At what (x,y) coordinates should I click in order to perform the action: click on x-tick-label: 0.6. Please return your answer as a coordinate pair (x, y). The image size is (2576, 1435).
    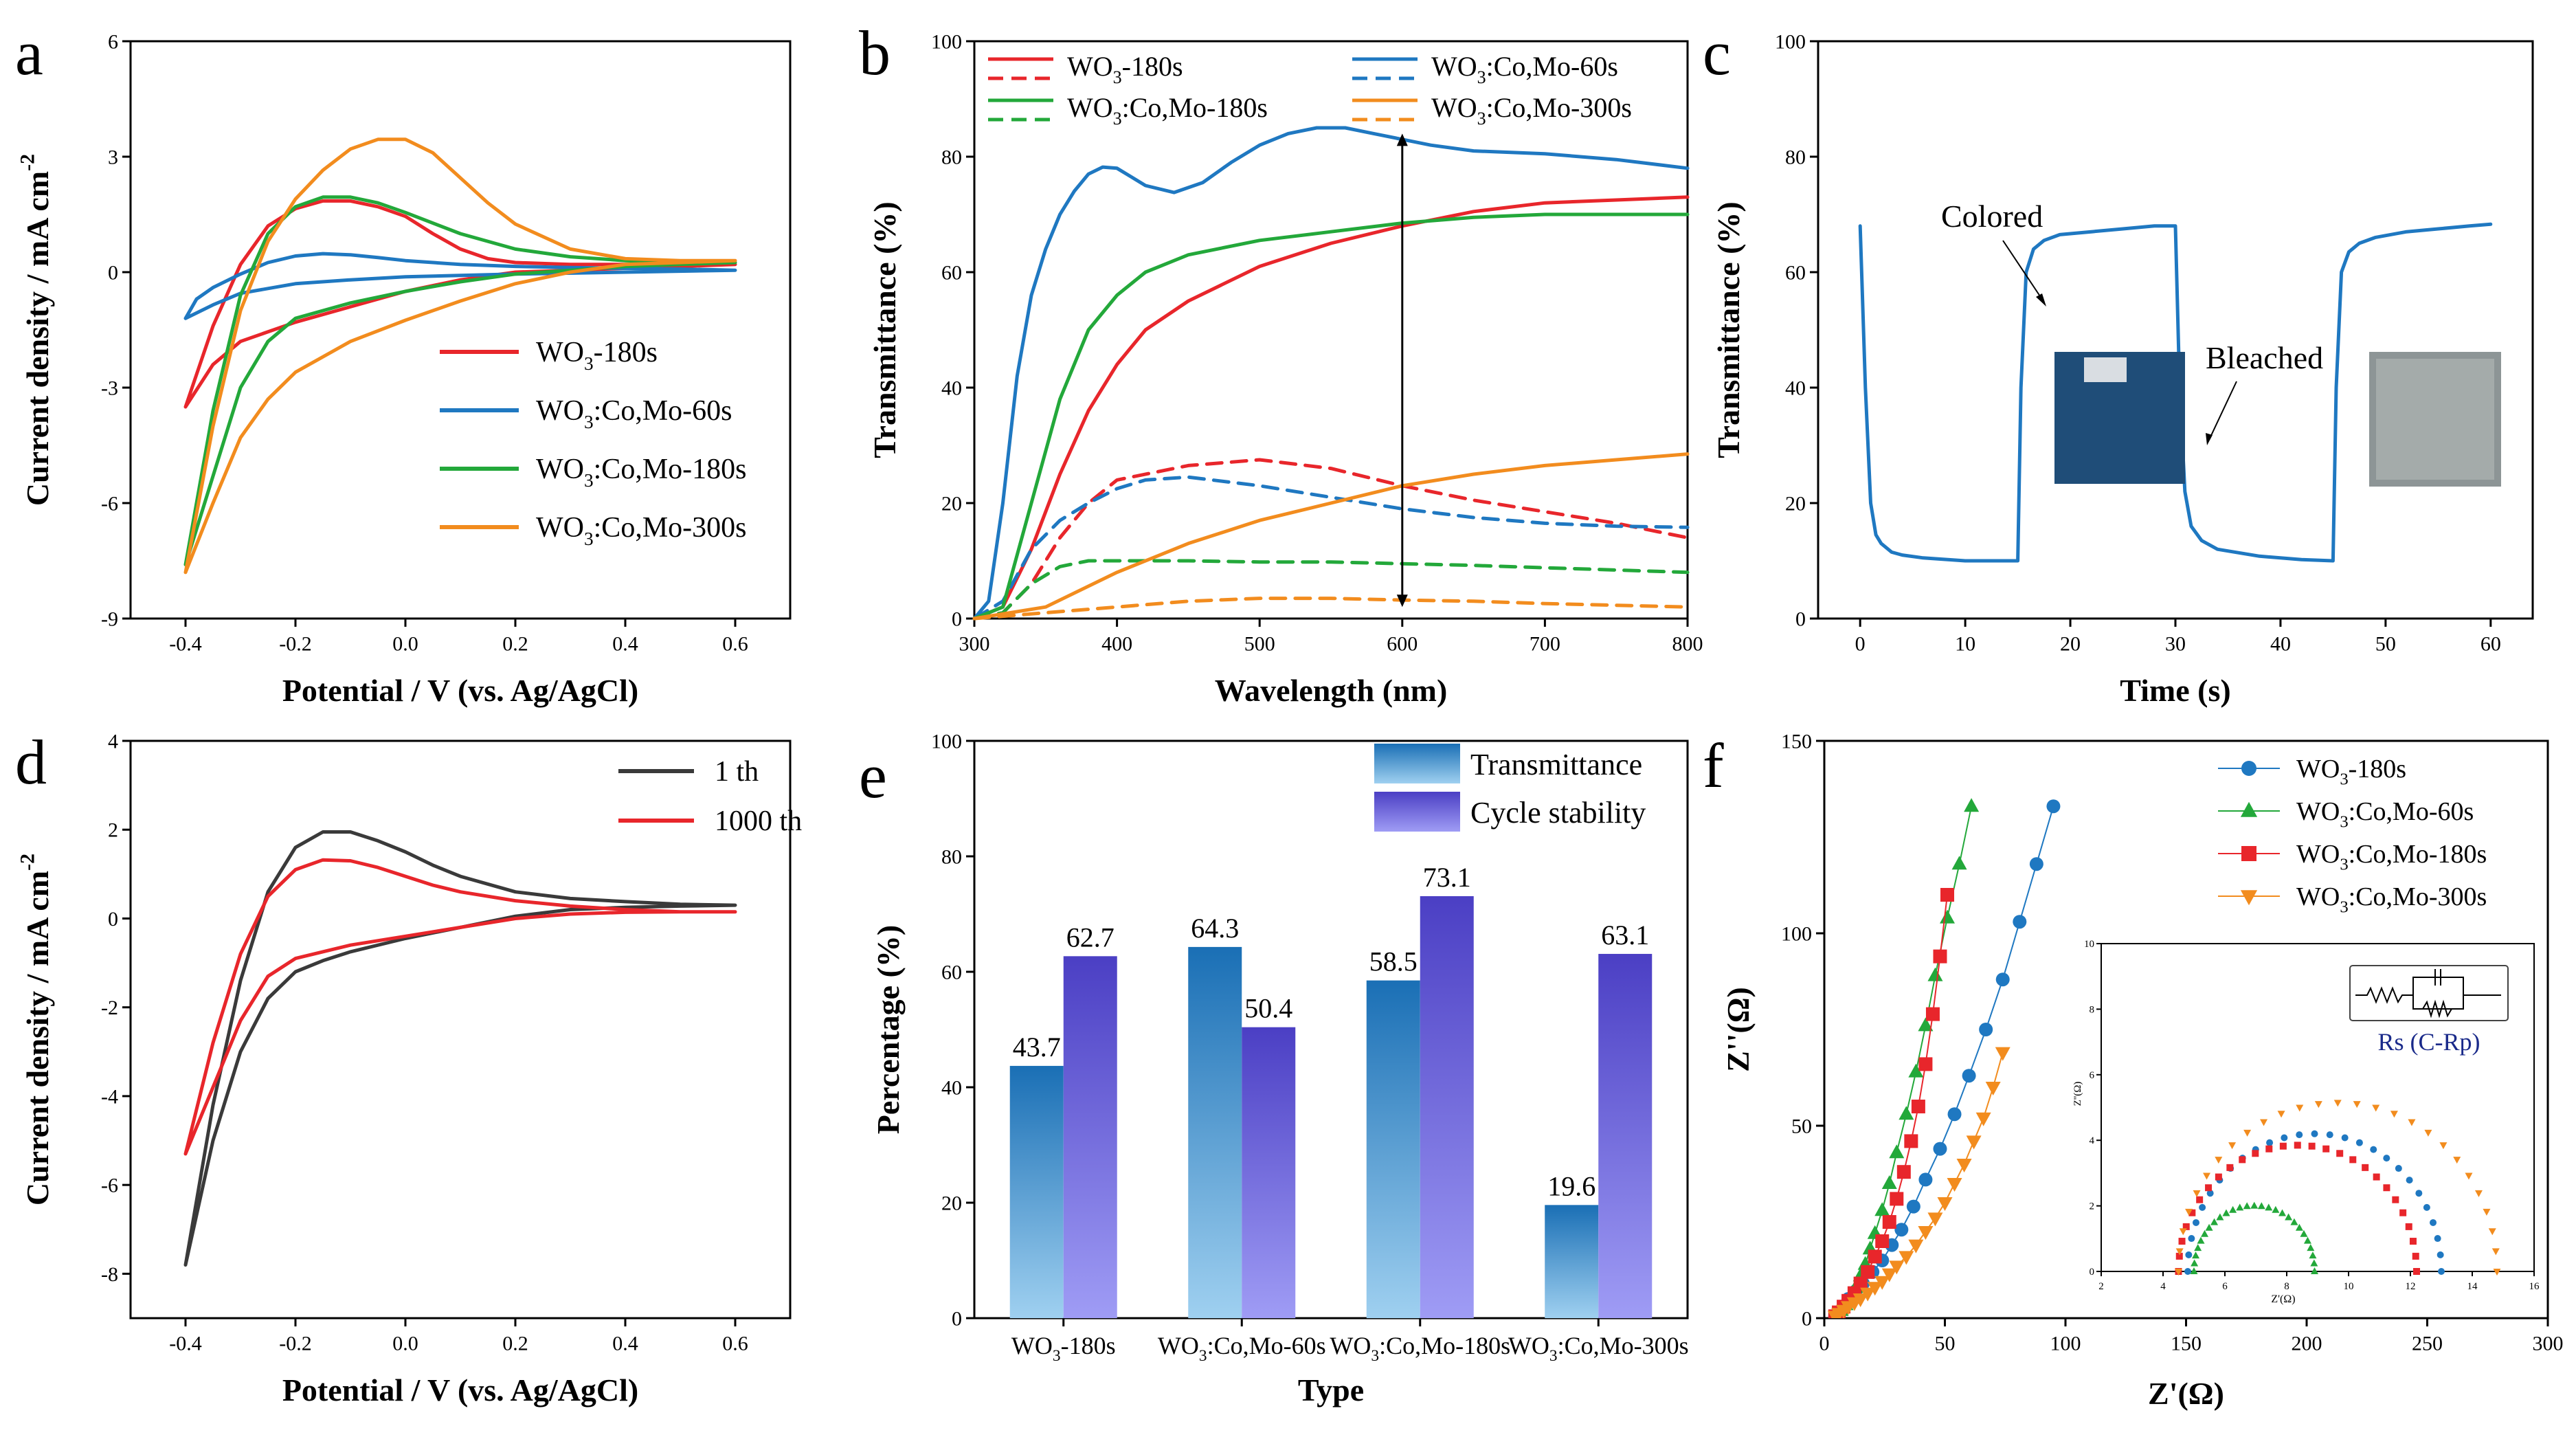
    Looking at the image, I should click on (735, 644).